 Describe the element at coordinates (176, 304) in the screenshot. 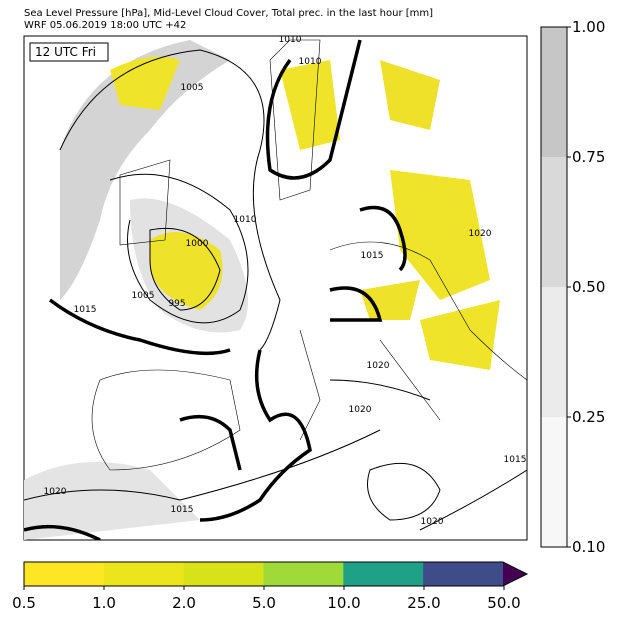

I see `isobar-label: 995` at that location.